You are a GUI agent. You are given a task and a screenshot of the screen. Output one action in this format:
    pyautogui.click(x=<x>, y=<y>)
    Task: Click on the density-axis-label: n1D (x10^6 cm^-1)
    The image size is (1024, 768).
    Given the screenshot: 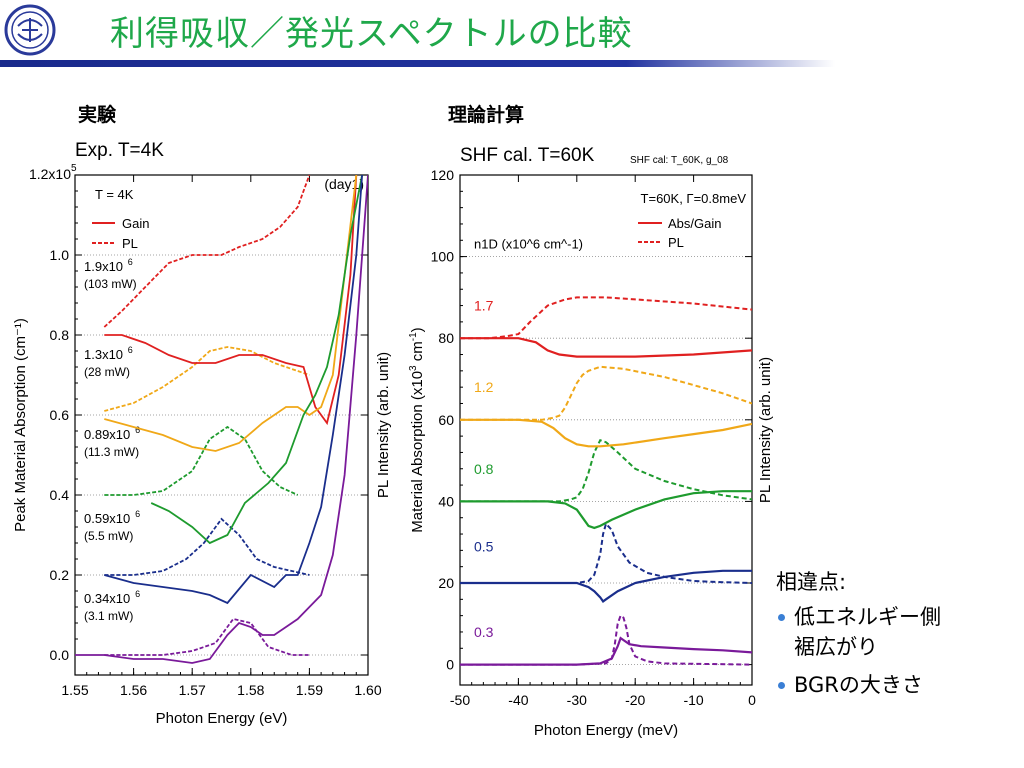 What is the action you would take?
    pyautogui.click(x=528, y=243)
    